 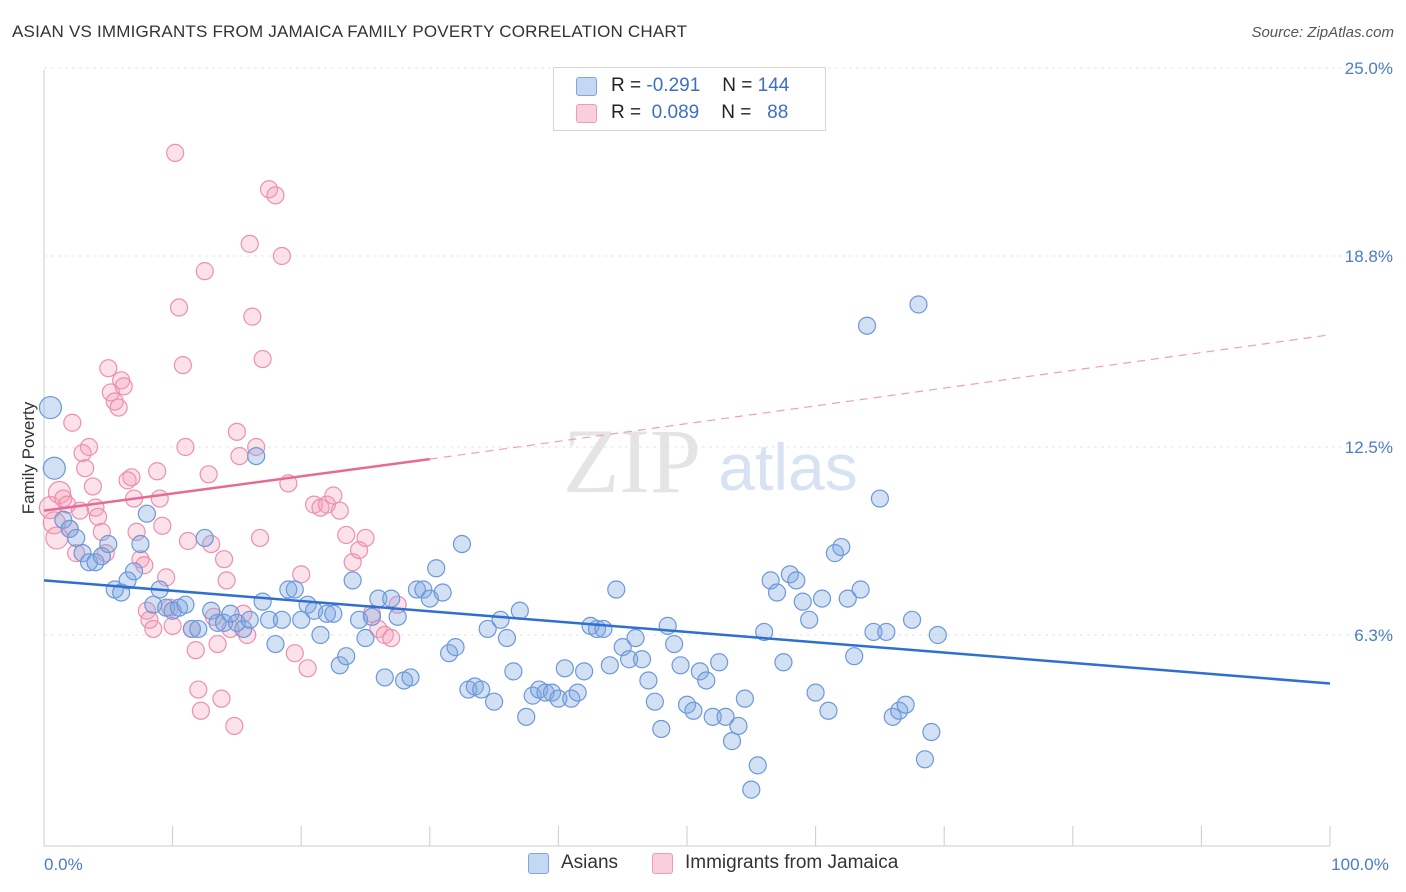 I want to click on chart-source: Source: ZipAtlas.com, so click(x=1322, y=32).